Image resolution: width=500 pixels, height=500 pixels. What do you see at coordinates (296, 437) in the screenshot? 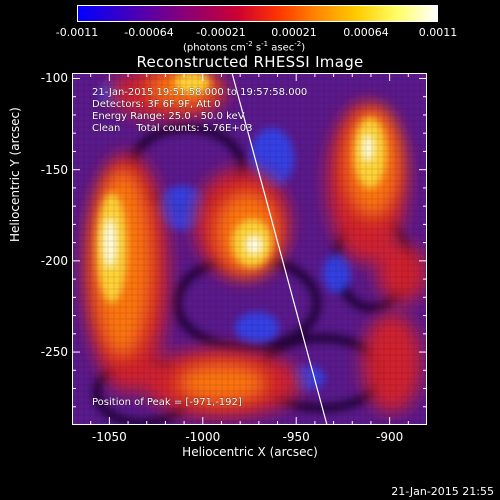
I see `x-tick-label: -950` at bounding box center [296, 437].